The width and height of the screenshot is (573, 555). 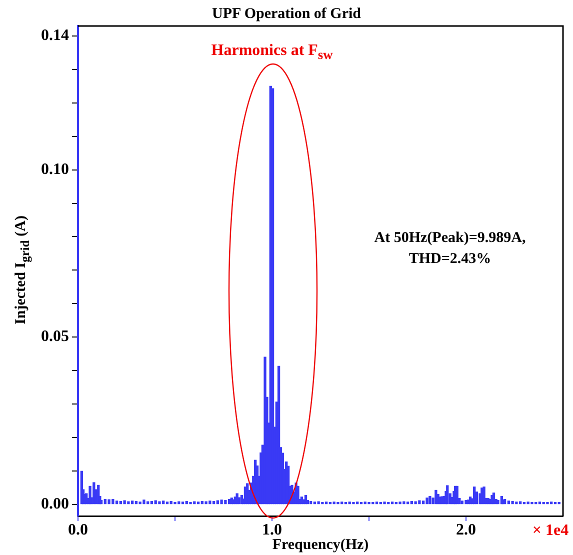 I want to click on annotation: At 50Hz(Peak)=9.989A, THD=2.43%, so click(x=450, y=249).